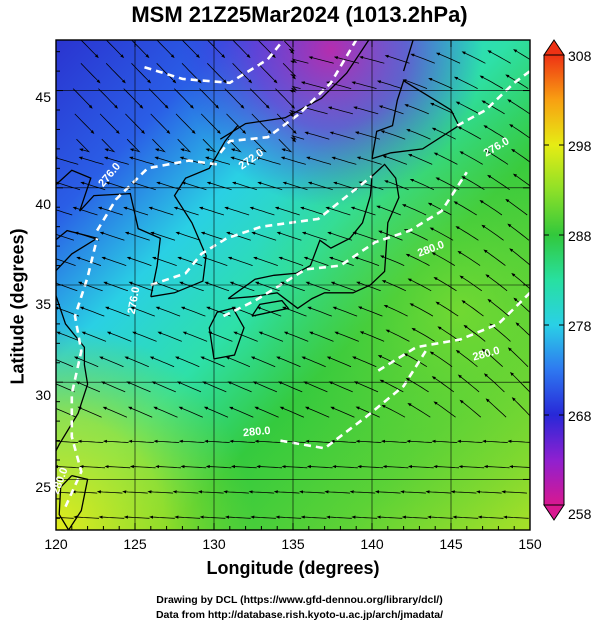  What do you see at coordinates (135, 544) in the screenshot?
I see `x-tick-label: 125` at bounding box center [135, 544].